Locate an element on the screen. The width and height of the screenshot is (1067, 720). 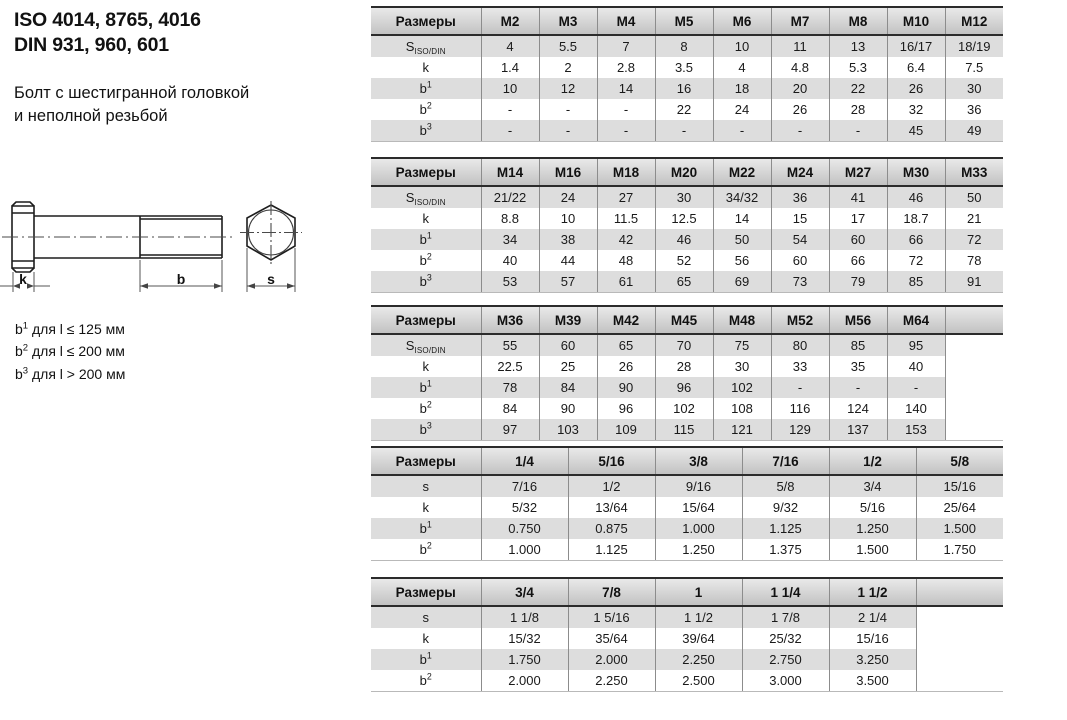
table-cell: 14 is located at coordinates (625, 88).